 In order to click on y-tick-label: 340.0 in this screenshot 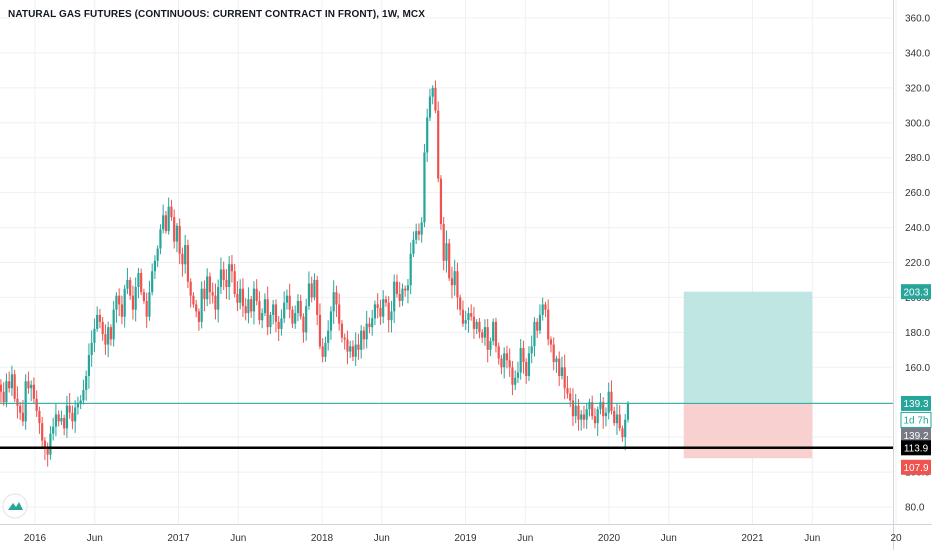, I will do `click(917, 53)`.